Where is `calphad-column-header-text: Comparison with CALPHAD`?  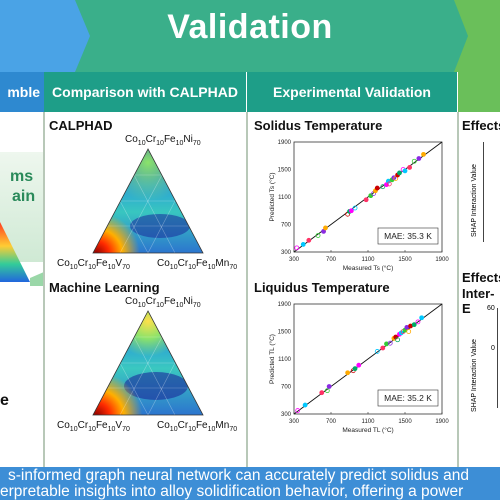 calphad-column-header-text: Comparison with CALPHAD is located at coordinates (145, 92).